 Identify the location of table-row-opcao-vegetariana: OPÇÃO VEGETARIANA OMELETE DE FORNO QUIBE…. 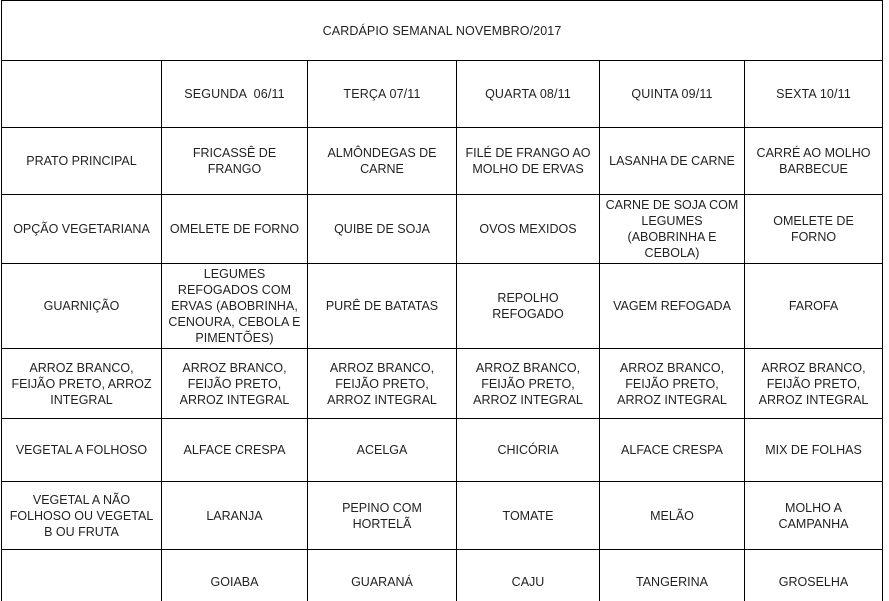
(442, 229).